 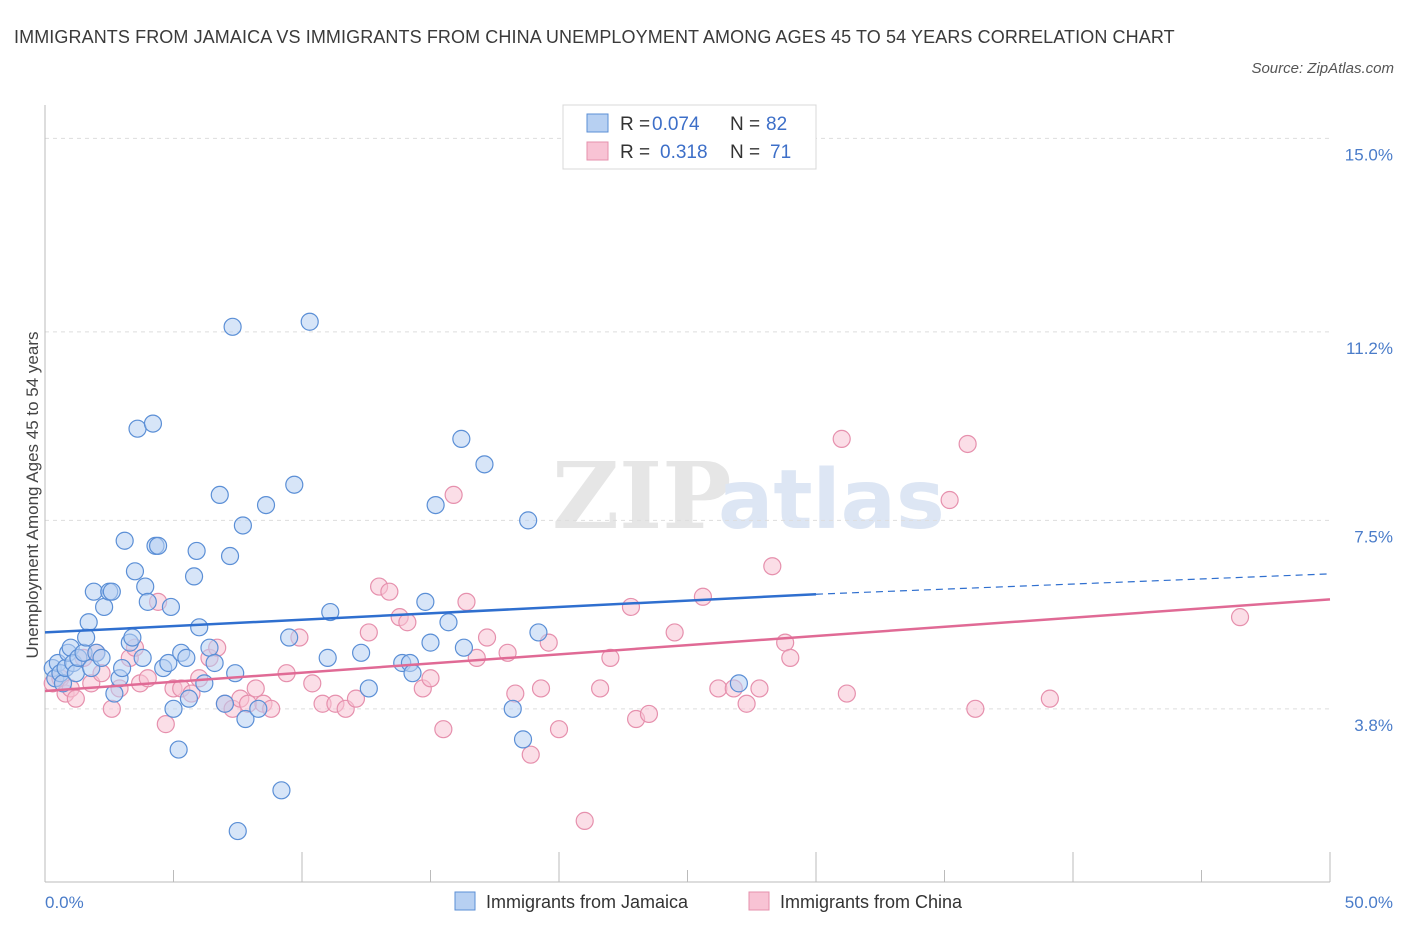 I want to click on legend-jamaica-r-label: R =, so click(x=635, y=124).